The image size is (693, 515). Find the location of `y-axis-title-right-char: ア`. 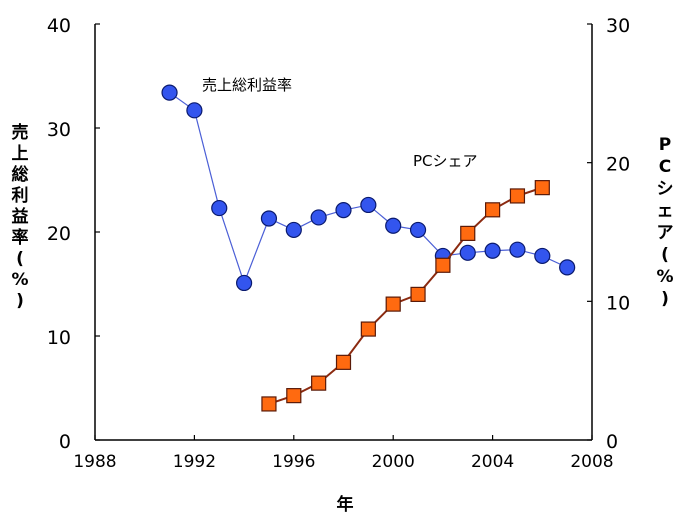

y-axis-title-right-char: ア is located at coordinates (665, 233).